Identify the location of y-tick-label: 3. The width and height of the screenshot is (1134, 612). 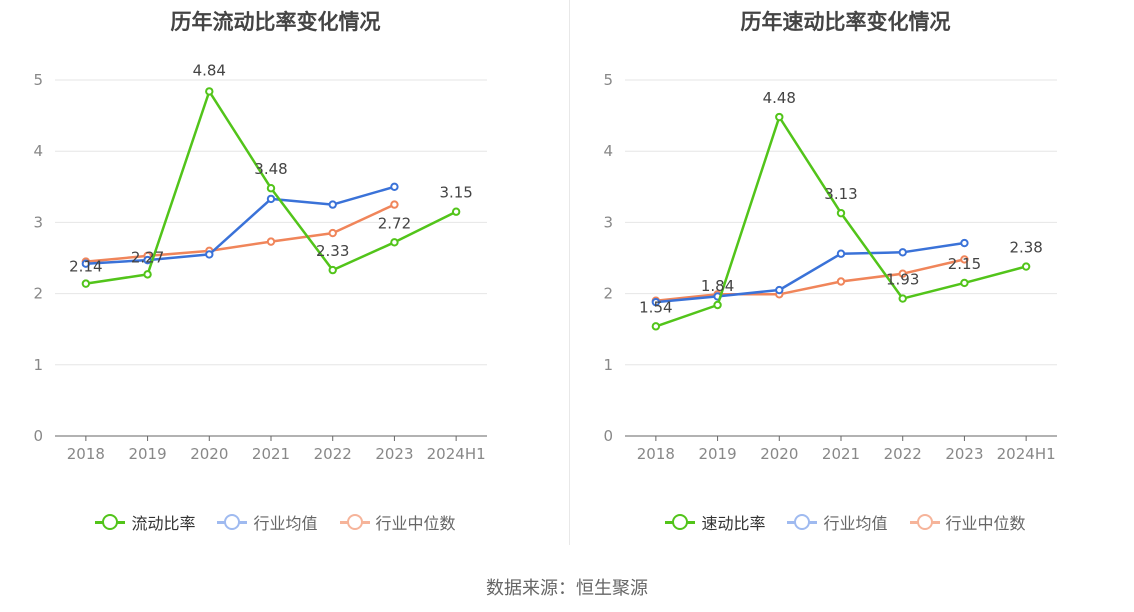
(38, 222).